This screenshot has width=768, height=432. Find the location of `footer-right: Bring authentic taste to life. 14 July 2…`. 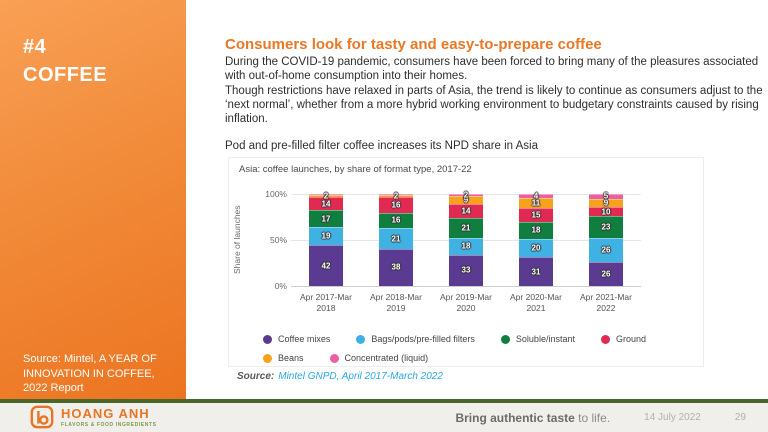

footer-right: Bring authentic taste to life. 14 July 2… is located at coordinates (600, 417).